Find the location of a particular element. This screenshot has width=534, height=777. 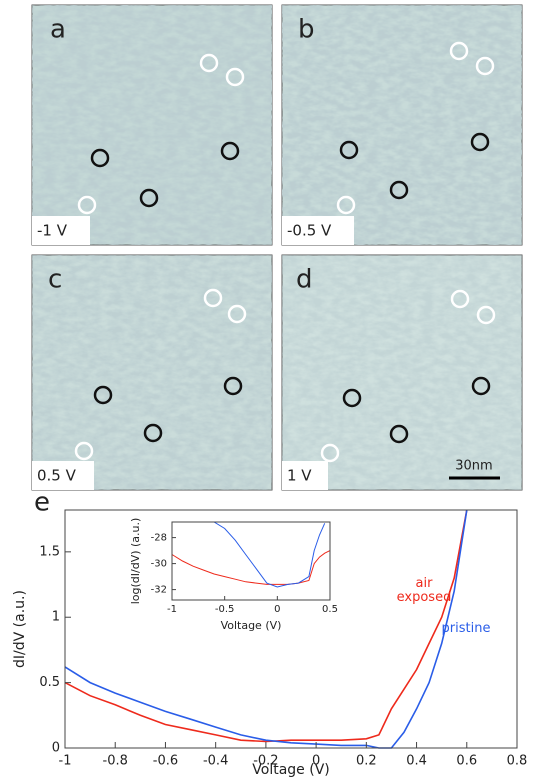

x-tick-label: -0.4 is located at coordinates (215, 761).